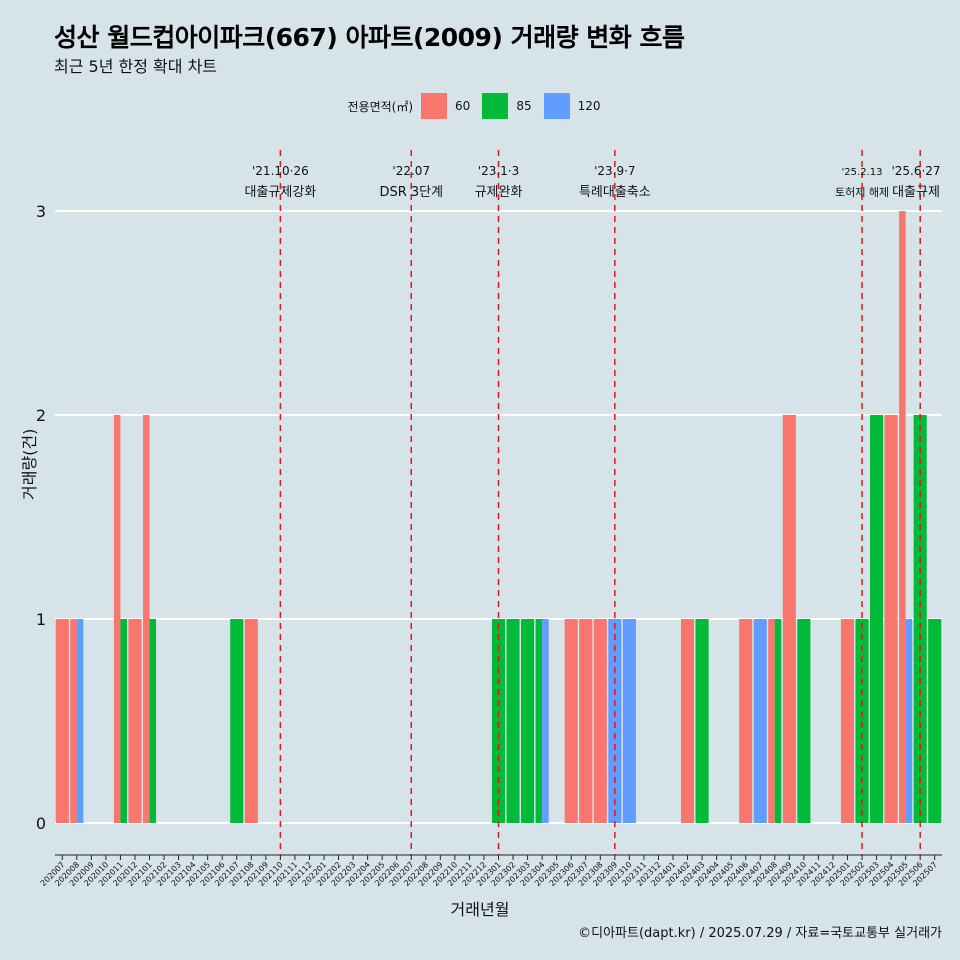 Image resolution: width=960 pixels, height=960 pixels. I want to click on y-tick-label: 1, so click(41, 619).